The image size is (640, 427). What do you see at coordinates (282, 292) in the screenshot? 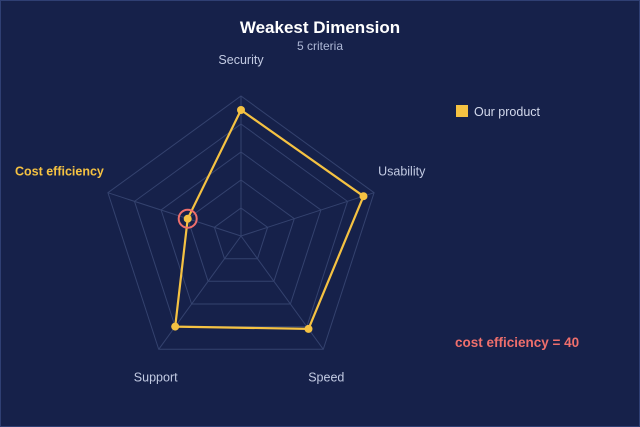
I see `spoke-speed` at bounding box center [282, 292].